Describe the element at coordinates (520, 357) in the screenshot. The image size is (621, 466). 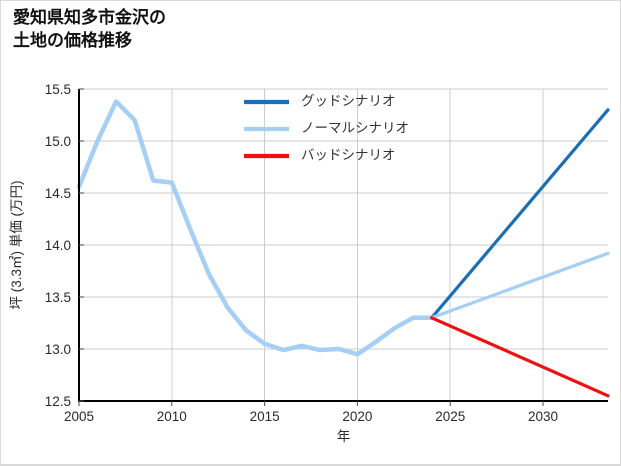
I see `series-line-バッドシナリオ` at that location.